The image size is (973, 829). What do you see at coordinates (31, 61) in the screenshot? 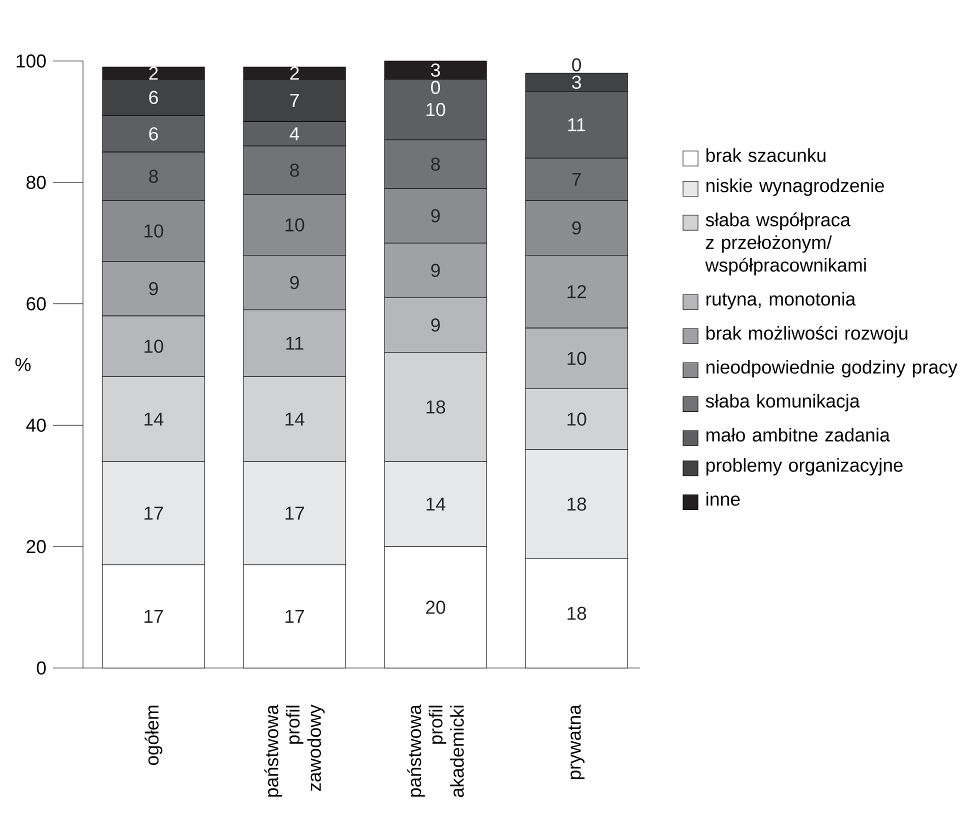
I see `y-tick-label: 100` at bounding box center [31, 61].